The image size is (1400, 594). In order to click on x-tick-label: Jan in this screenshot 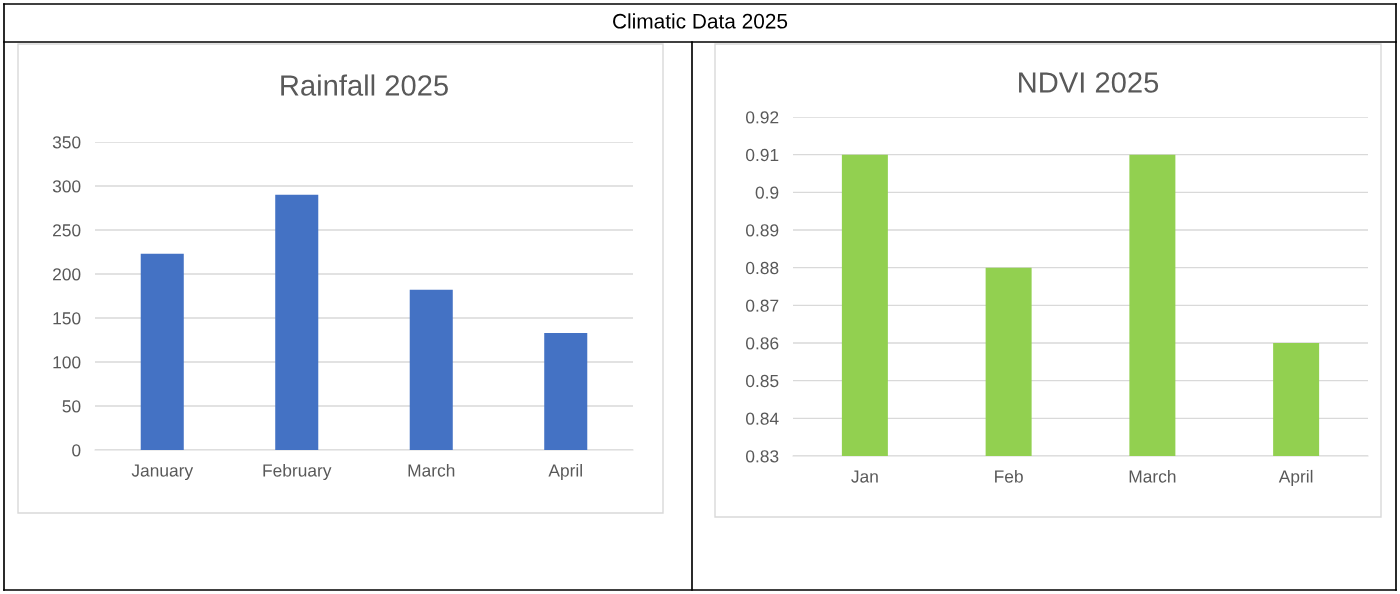, I will do `click(864, 476)`.